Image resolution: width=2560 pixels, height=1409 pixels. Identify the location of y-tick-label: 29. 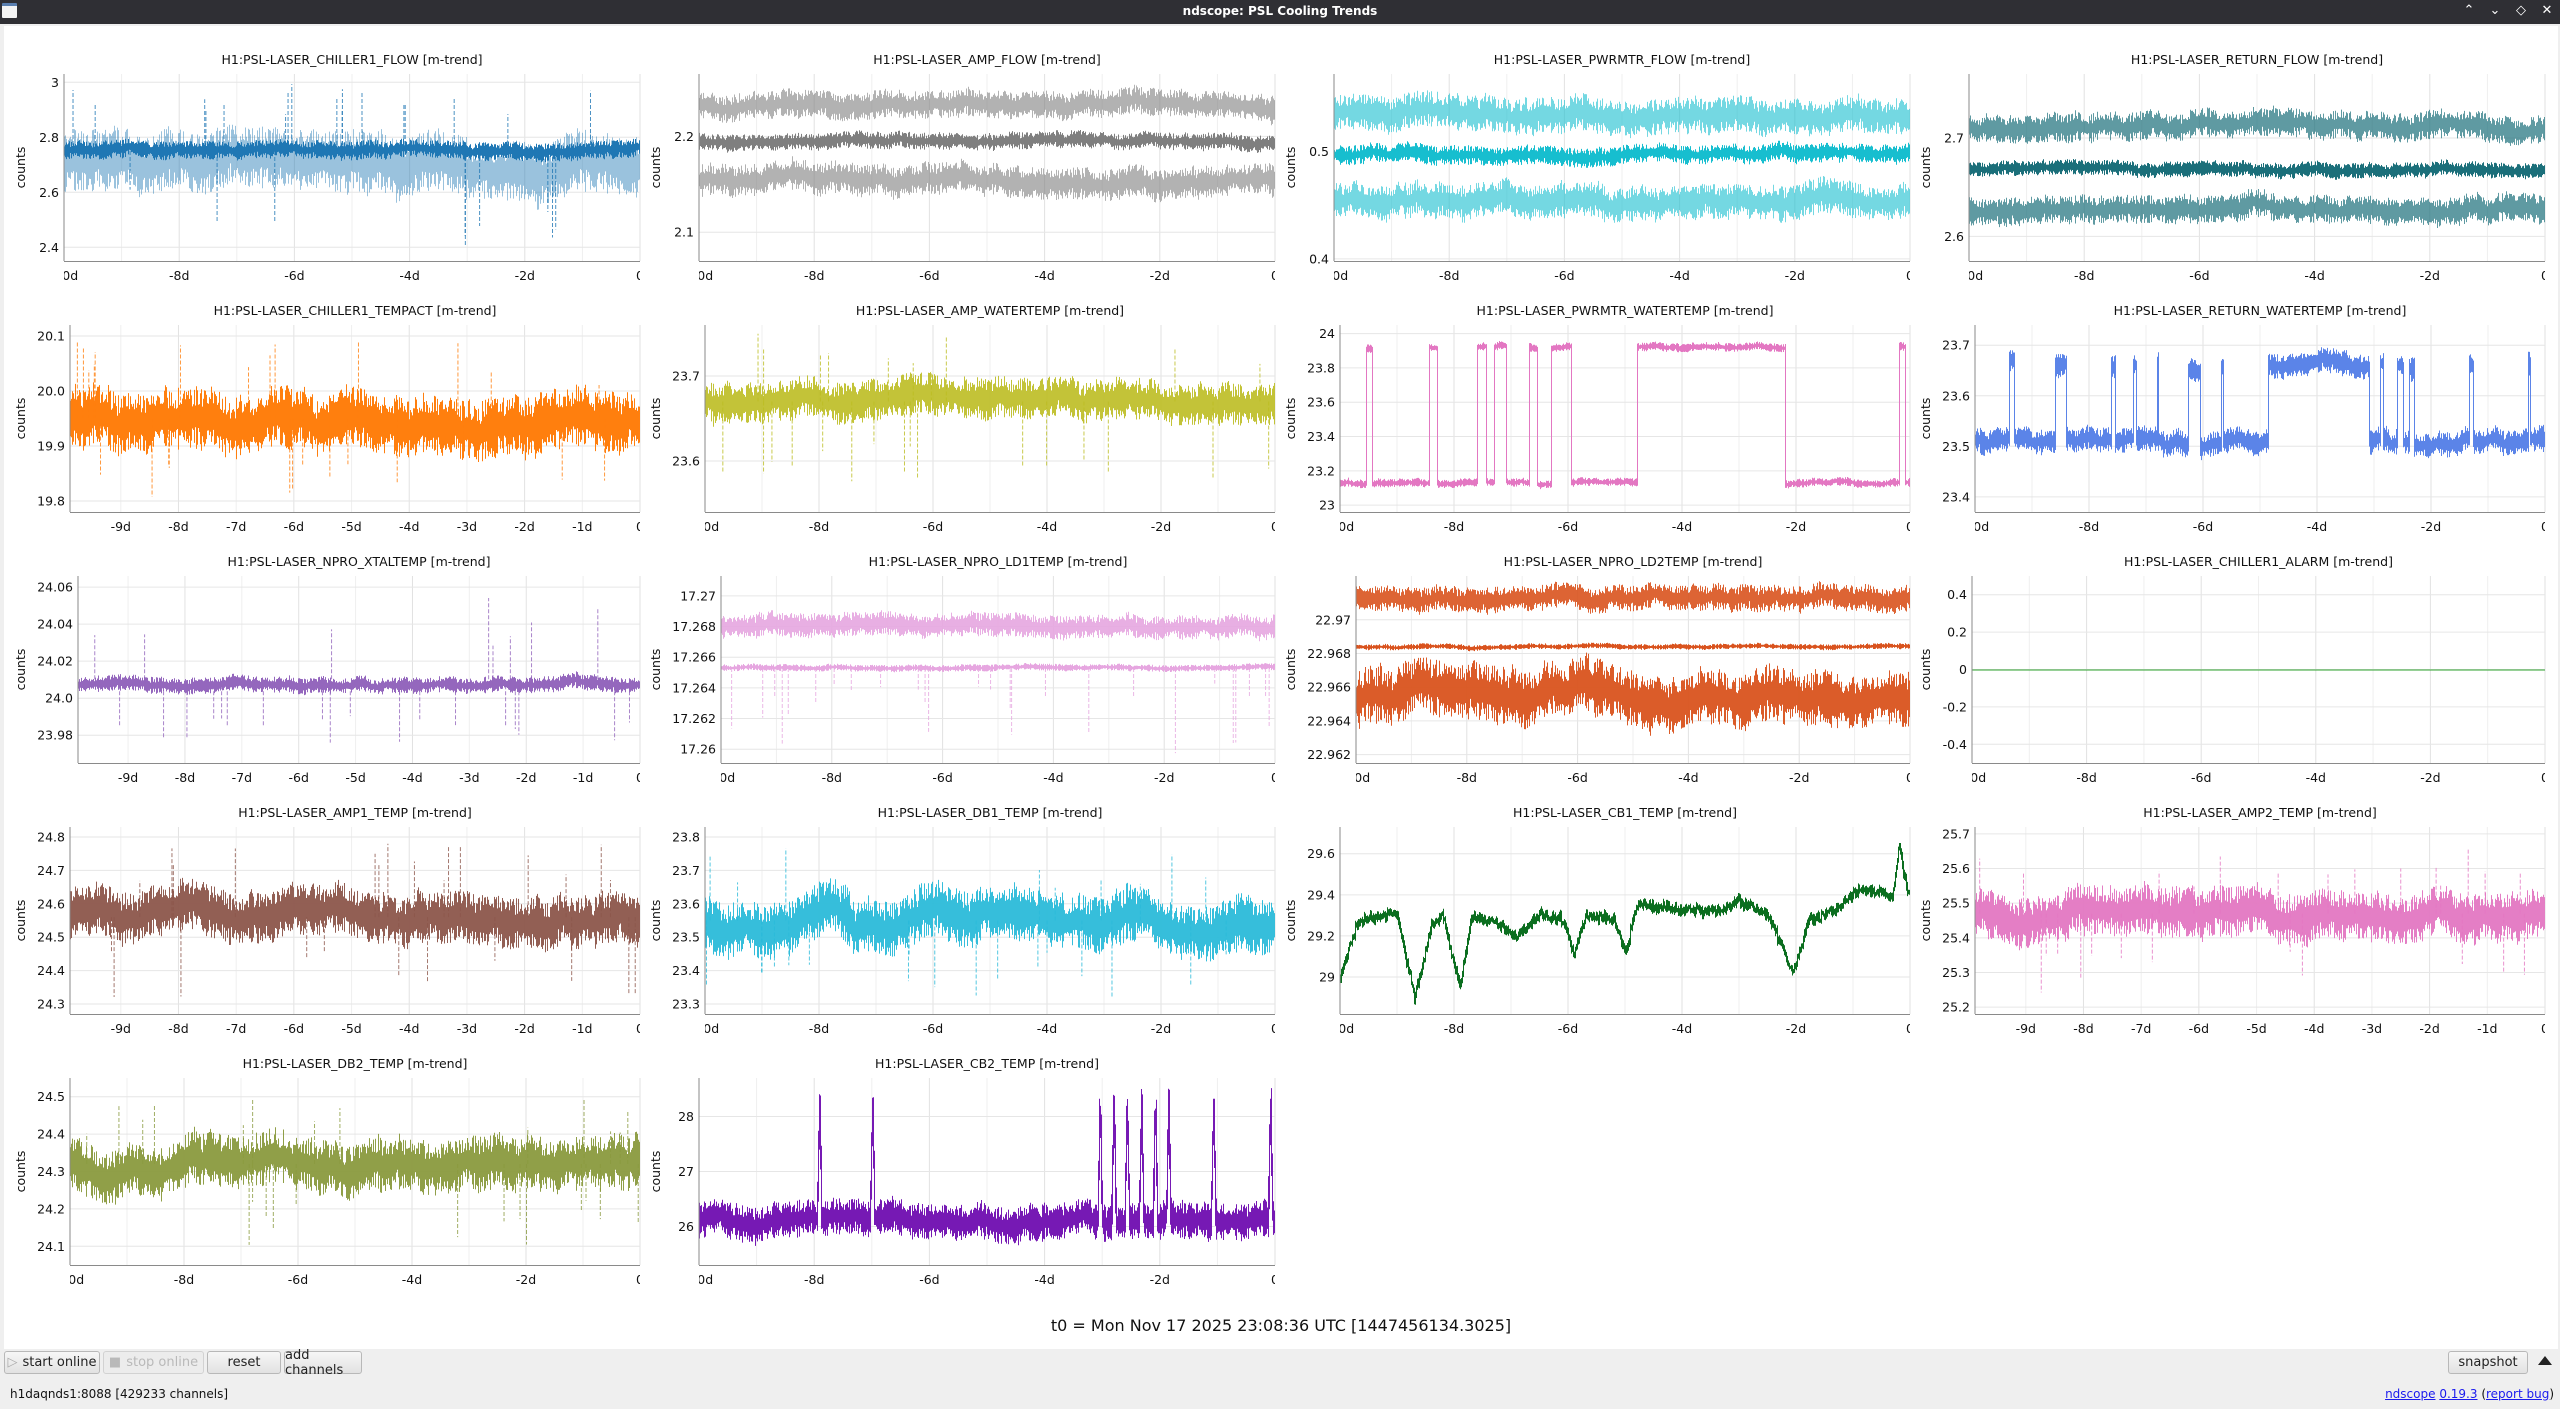
(1327, 977).